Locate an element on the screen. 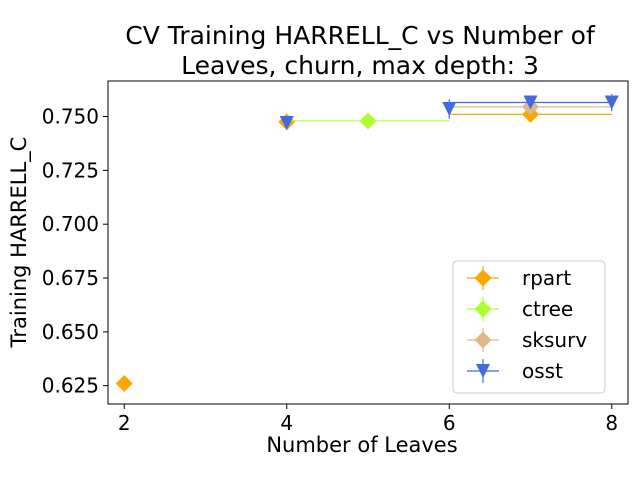  legend-item-osst: osst is located at coordinates (515, 371).